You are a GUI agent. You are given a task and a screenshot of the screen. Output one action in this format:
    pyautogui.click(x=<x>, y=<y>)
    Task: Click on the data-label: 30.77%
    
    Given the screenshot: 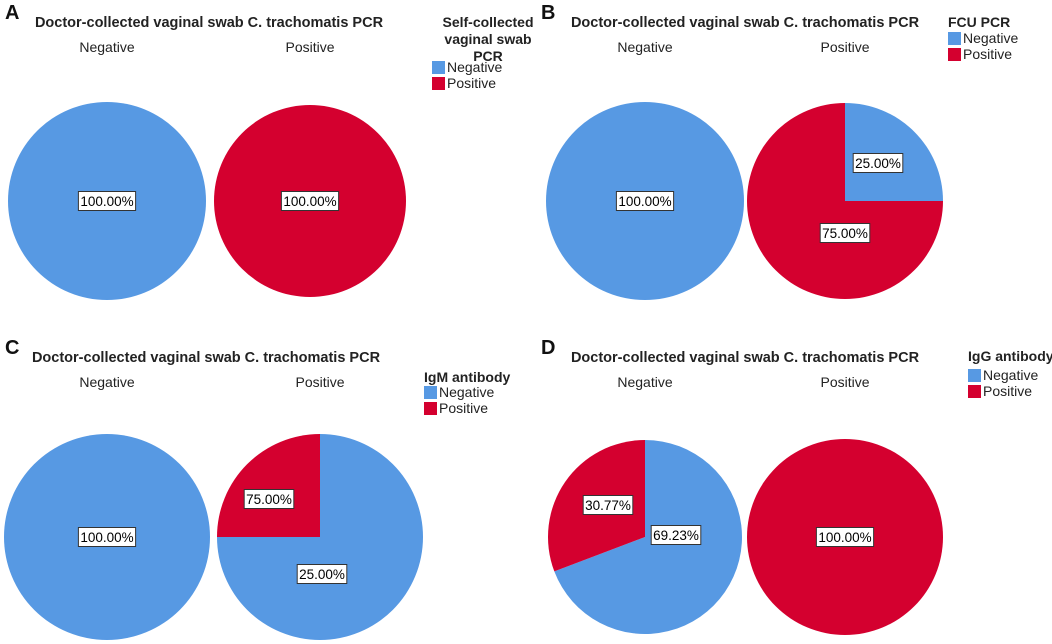 What is the action you would take?
    pyautogui.click(x=608, y=505)
    